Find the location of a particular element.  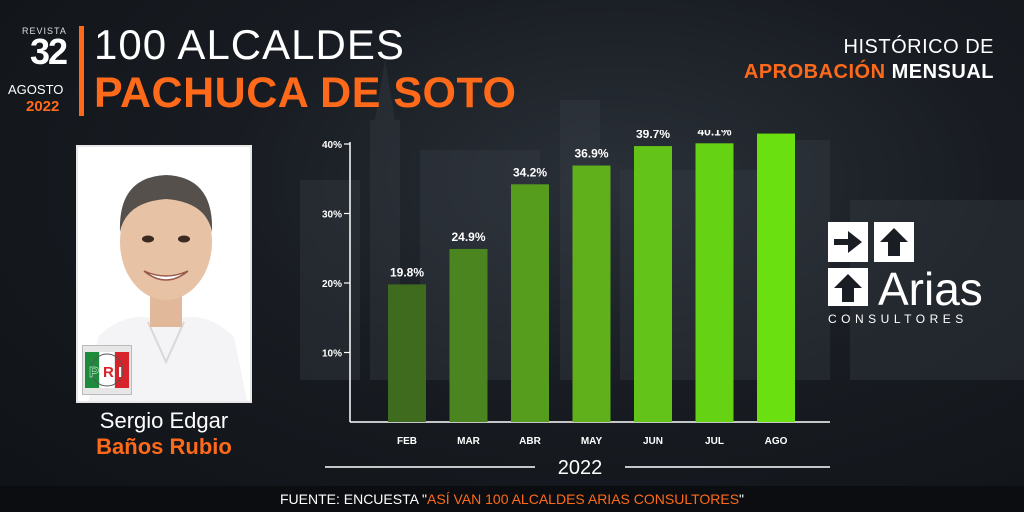

aprobacion-word: APROBACIÓN is located at coordinates (814, 72).